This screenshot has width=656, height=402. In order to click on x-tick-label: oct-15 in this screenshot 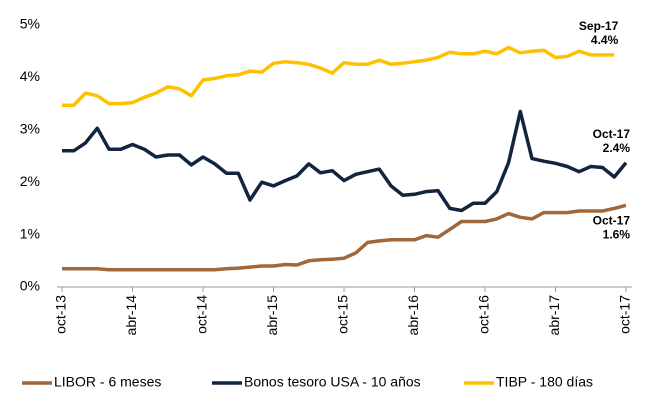, I will do `click(343, 314)`.